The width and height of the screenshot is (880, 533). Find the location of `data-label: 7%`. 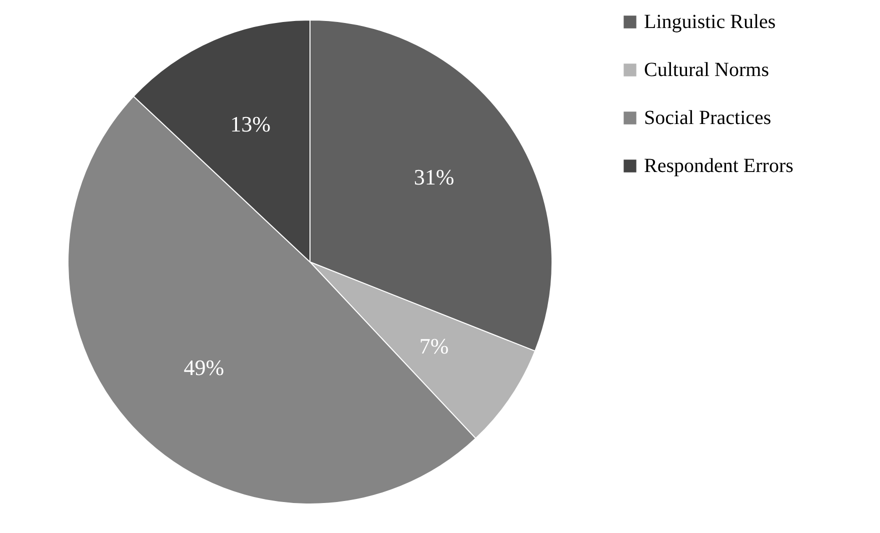

data-label: 7% is located at coordinates (434, 345).